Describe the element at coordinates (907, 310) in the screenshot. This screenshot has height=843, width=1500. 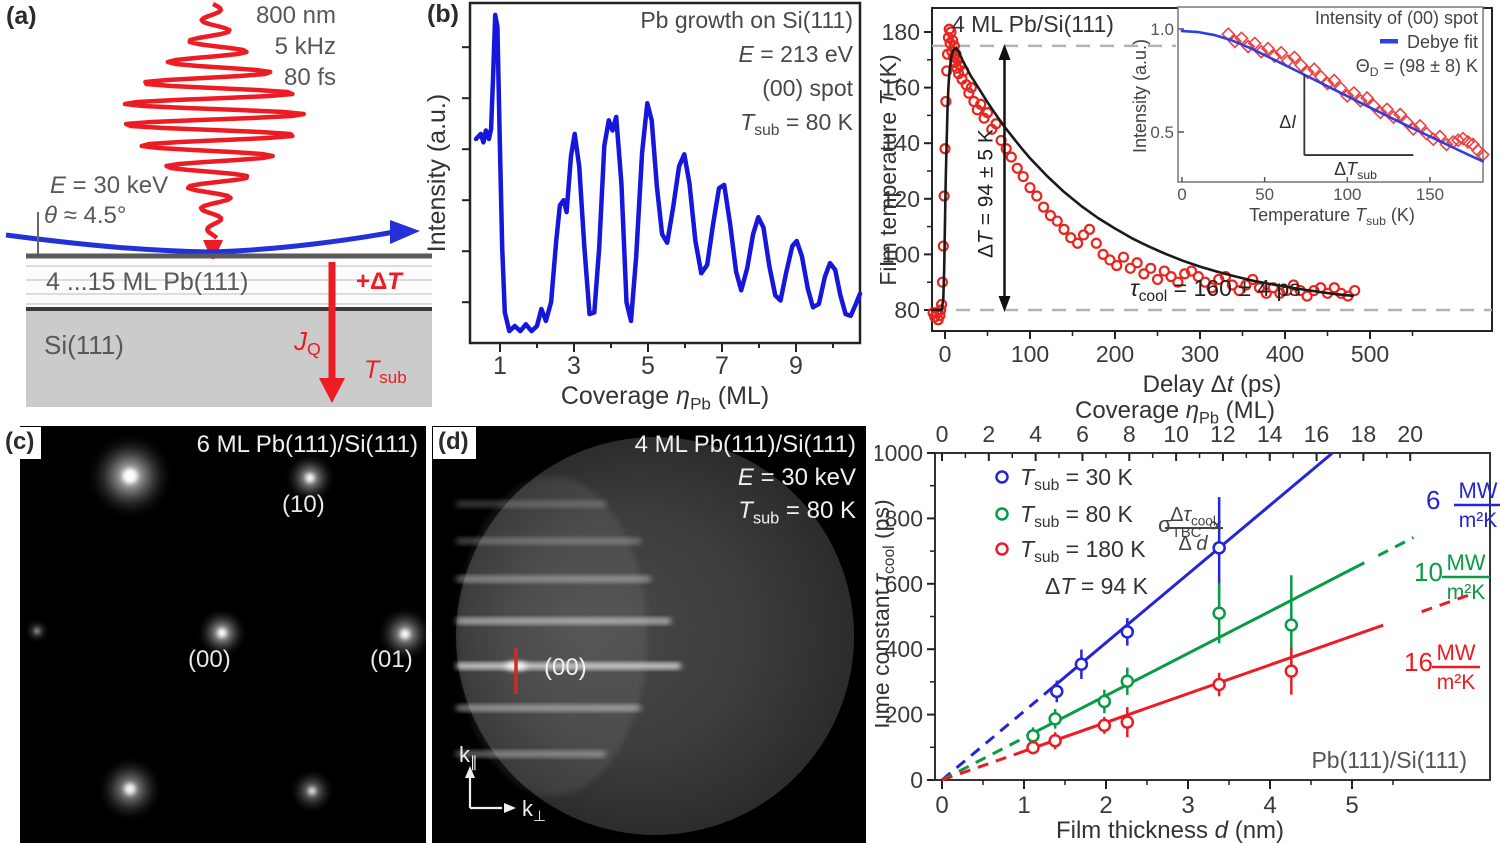
I see `y-tick-label: 80` at that location.